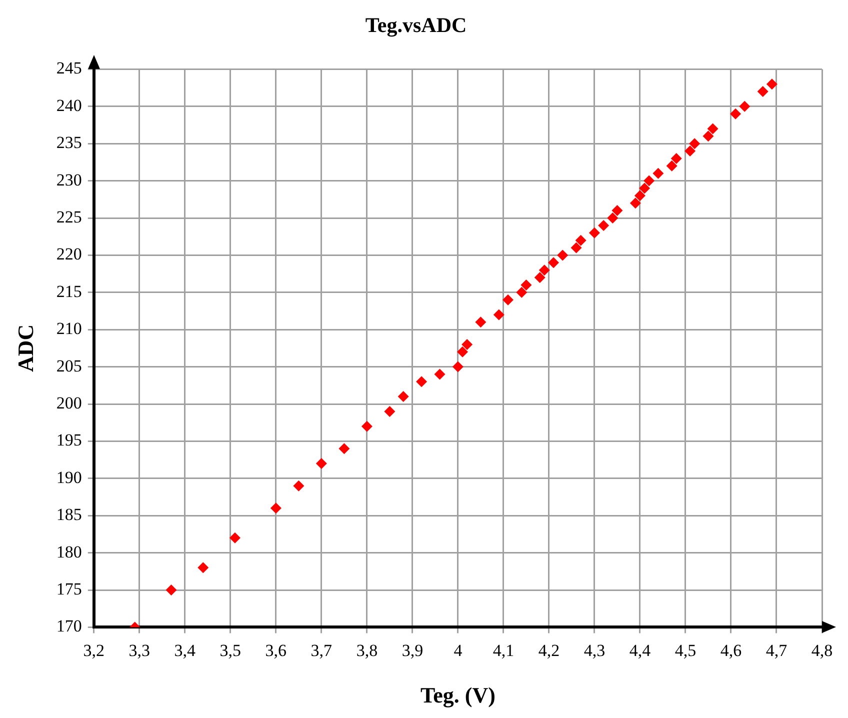 Image resolution: width=848 pixels, height=718 pixels. I want to click on x-tick-label: 3,6, so click(276, 650).